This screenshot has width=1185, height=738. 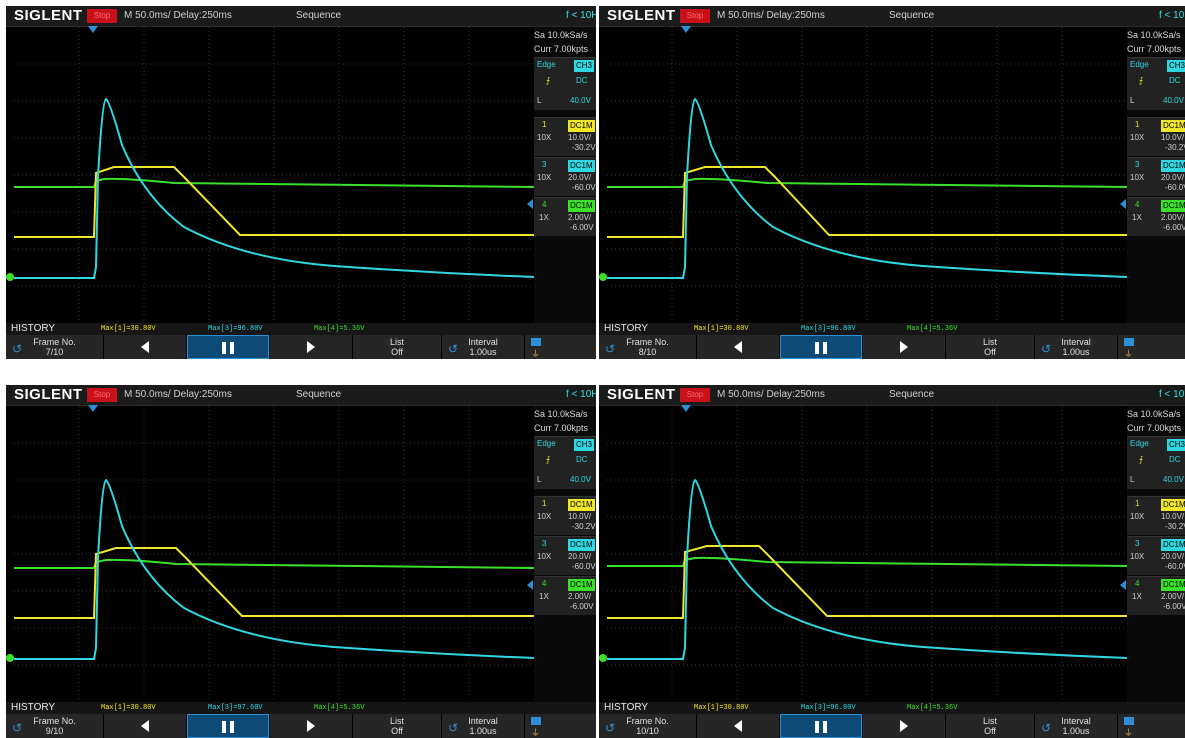 I want to click on list-label: List, so click(x=396, y=721).